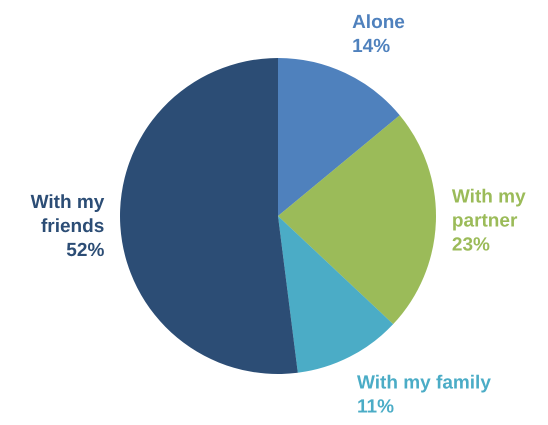  Describe the element at coordinates (67, 215) in the screenshot. I see `slice-label: With my friends` at that location.